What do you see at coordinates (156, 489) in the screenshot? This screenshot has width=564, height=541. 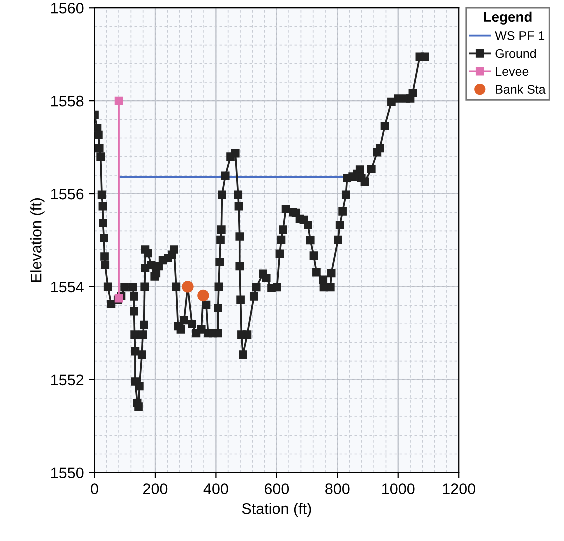 I see `x-tick-label: 200` at bounding box center [156, 489].